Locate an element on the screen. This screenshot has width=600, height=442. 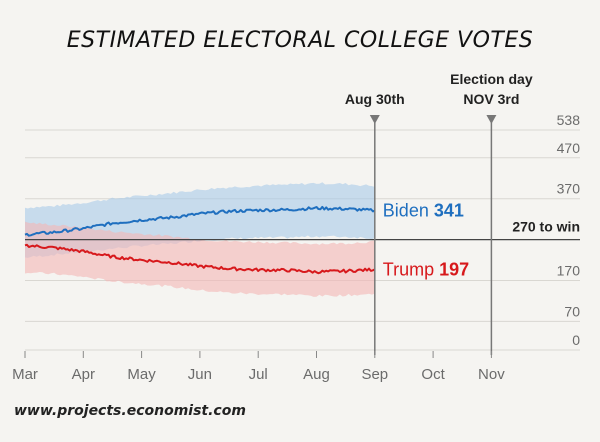
y-tick-label: 470 is located at coordinates (569, 148).